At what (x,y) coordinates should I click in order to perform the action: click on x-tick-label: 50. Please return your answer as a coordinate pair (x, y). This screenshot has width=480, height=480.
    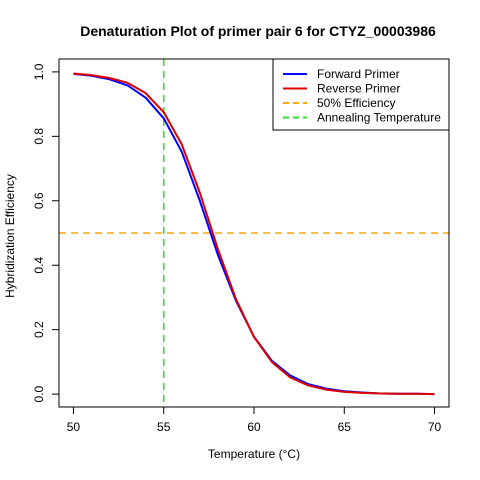
    Looking at the image, I should click on (74, 427).